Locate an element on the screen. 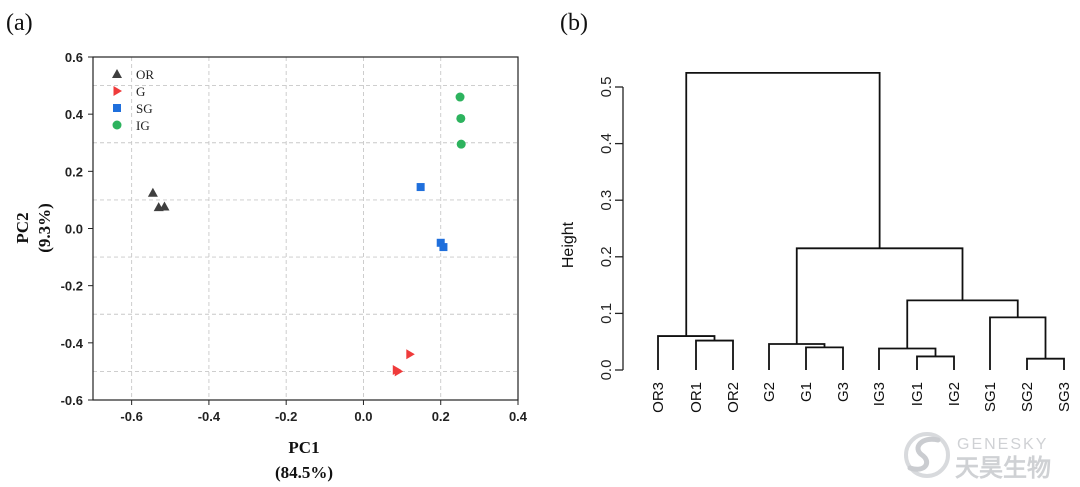 The image size is (1080, 487). x-tick-label: -0.4 is located at coordinates (209, 416).